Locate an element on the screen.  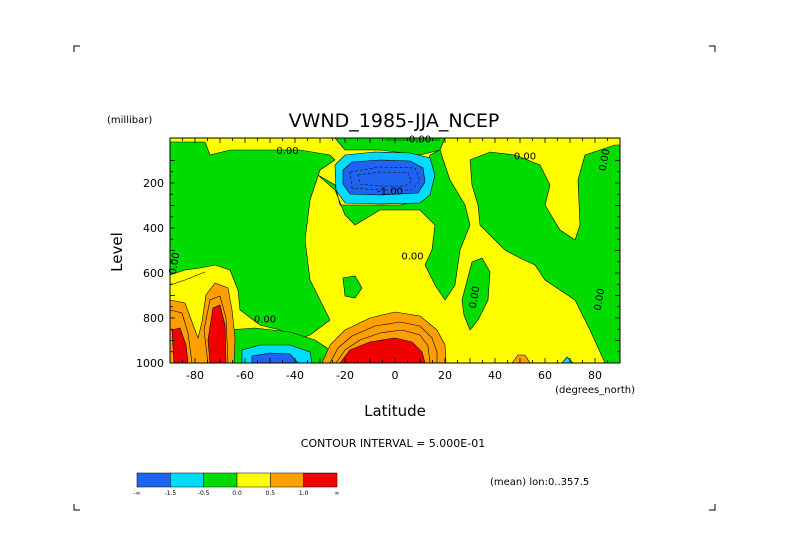
x-tick-label: 80 is located at coordinates (595, 375).